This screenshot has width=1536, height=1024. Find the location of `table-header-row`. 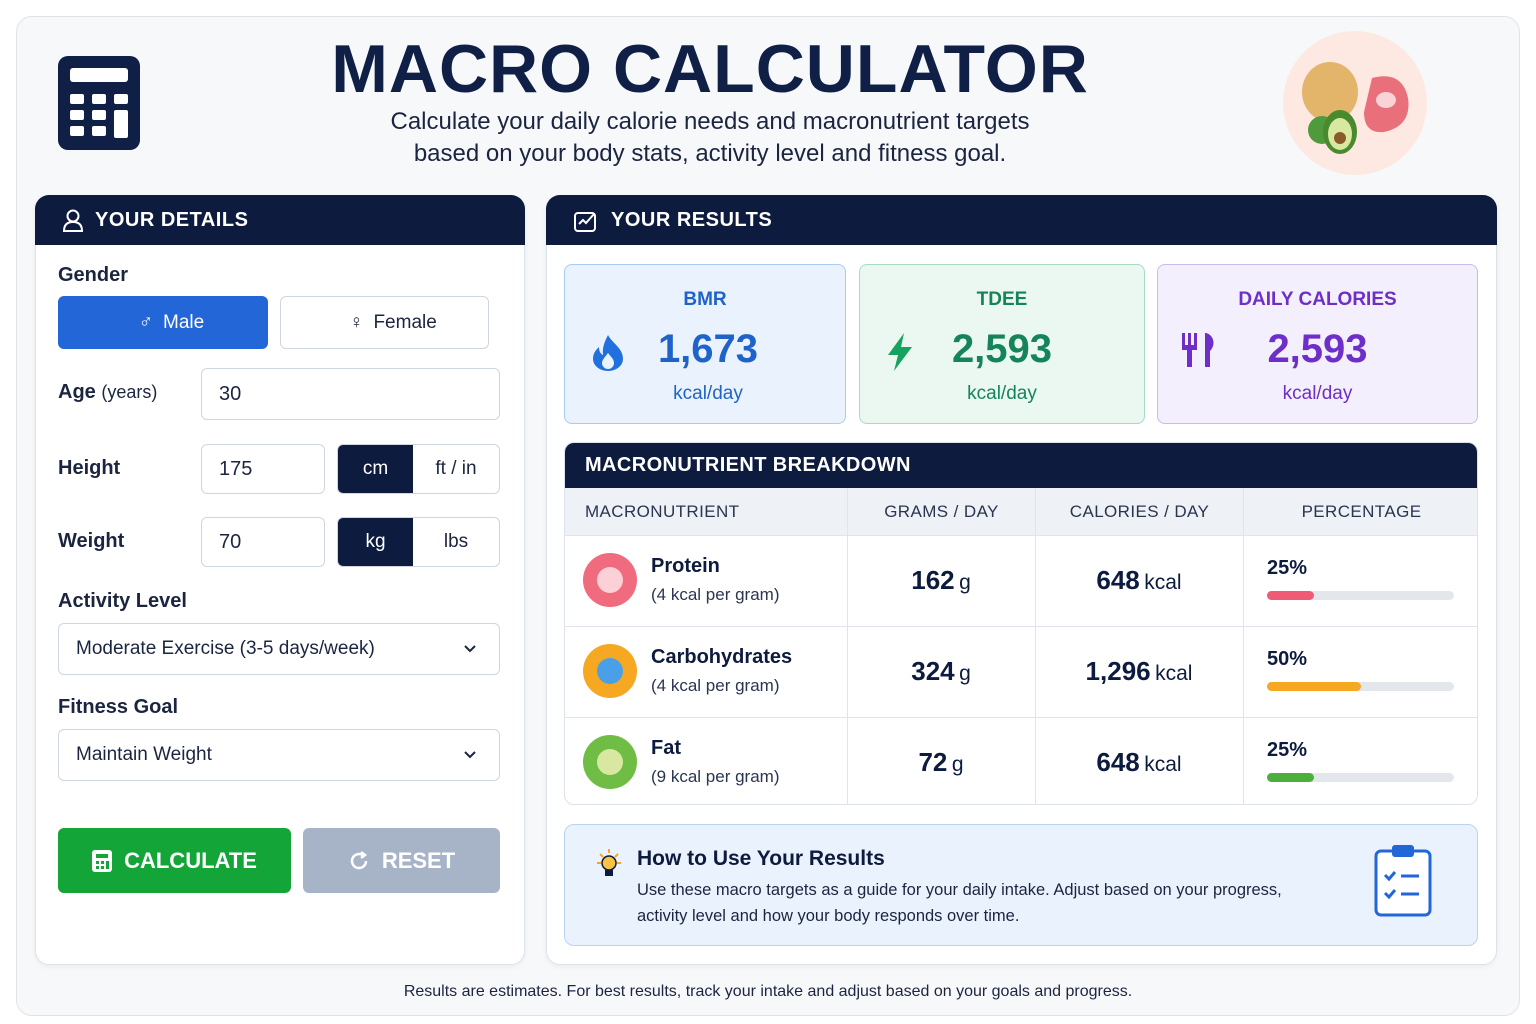

table-header-row is located at coordinates (1021, 511).